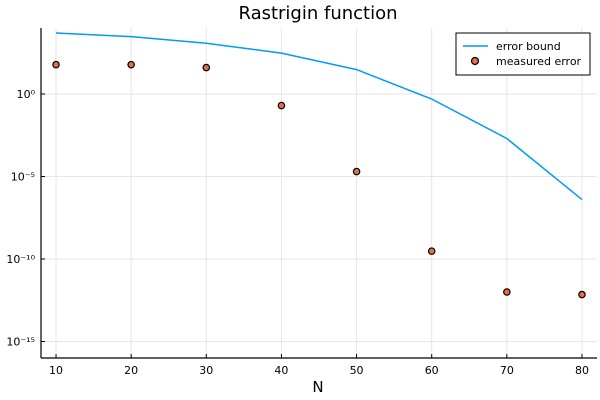 Image resolution: width=600 pixels, height=400 pixels. What do you see at coordinates (432, 370) in the screenshot?
I see `x-tick-label: 60` at bounding box center [432, 370].